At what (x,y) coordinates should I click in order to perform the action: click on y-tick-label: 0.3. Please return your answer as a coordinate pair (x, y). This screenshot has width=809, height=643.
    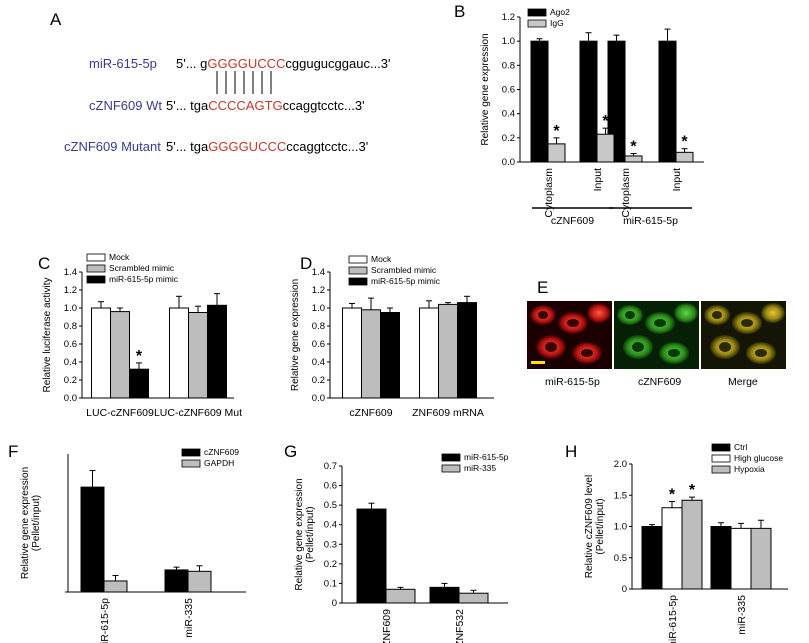
    Looking at the image, I should click on (330, 544).